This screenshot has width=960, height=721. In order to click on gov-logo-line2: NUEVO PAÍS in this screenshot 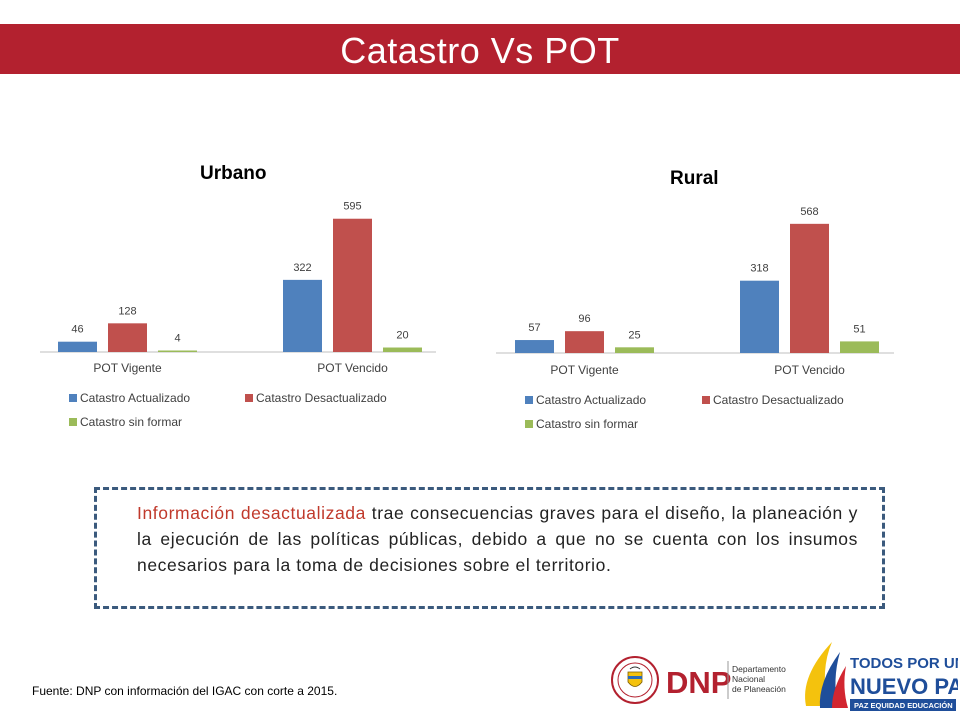, I will do `click(904, 686)`.